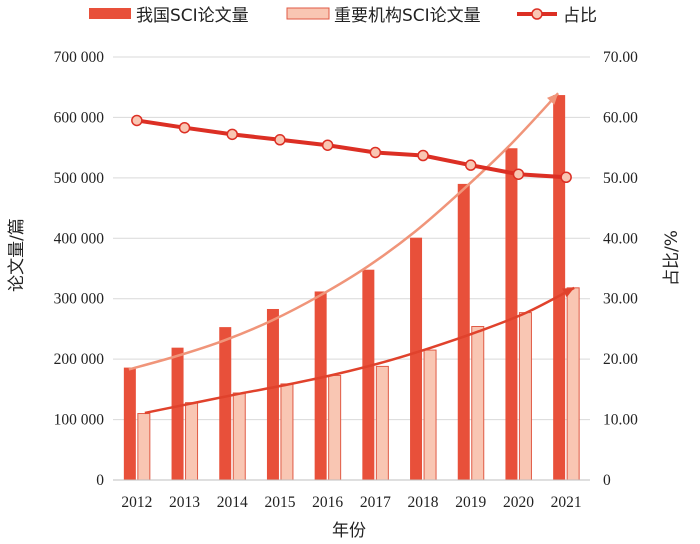  I want to click on x-tick-label: 2017, so click(375, 502).